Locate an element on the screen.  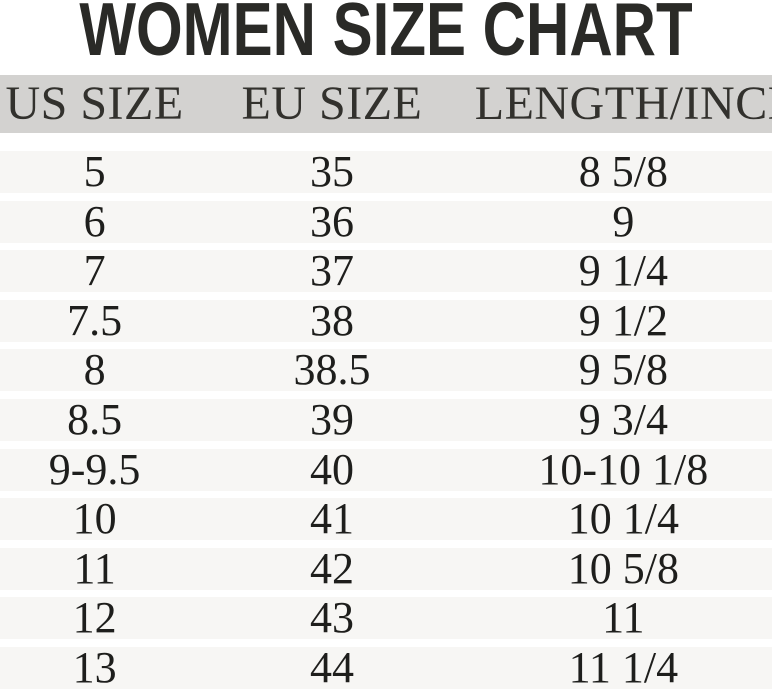
table-row: 9-9.5 40 10-10 1/8 is located at coordinates (386, 469).